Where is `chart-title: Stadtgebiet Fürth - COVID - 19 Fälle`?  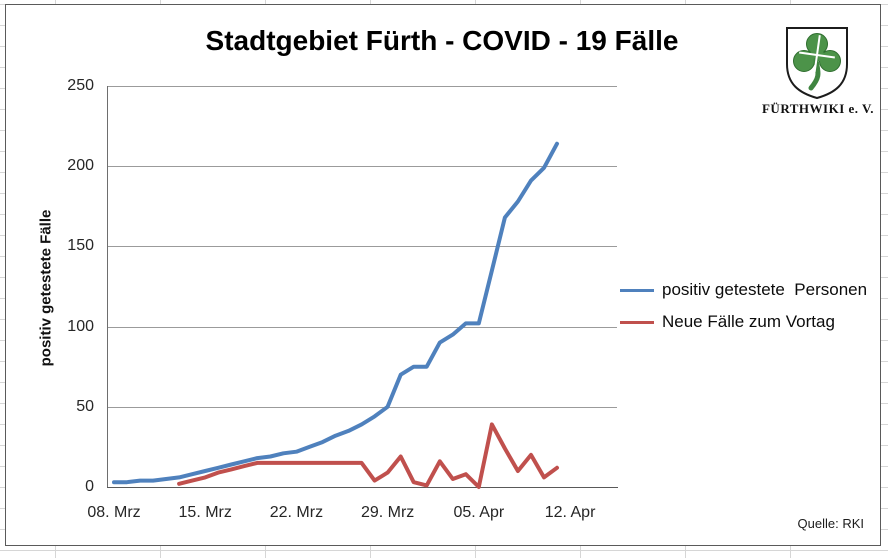
chart-title: Stadtgebiet Fürth - COVID - 19 Fälle is located at coordinates (442, 40).